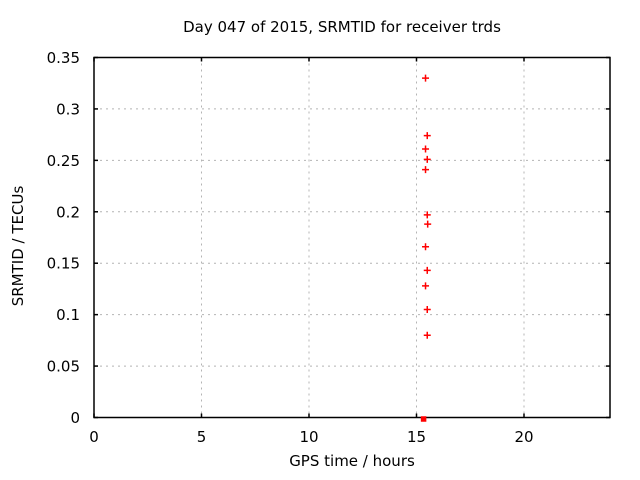 Image resolution: width=640 pixels, height=480 pixels. Describe the element at coordinates (202, 437) in the screenshot. I see `x-tick-label: 5` at that location.